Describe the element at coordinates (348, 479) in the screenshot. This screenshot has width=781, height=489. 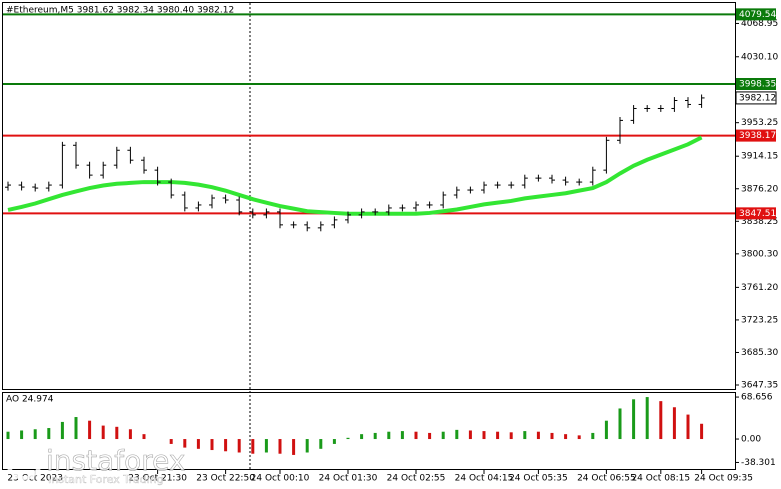
I see `x-tick-label: 24 Oct 01:30` at that location.